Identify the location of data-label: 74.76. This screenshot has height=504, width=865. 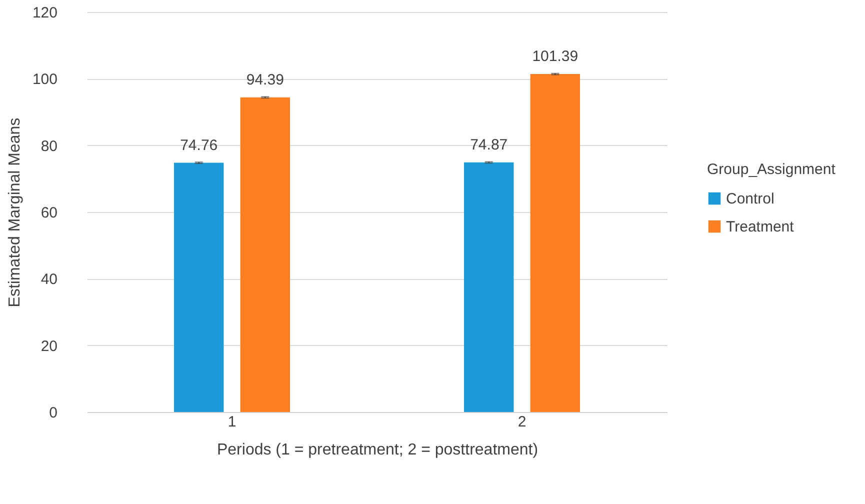
(199, 145).